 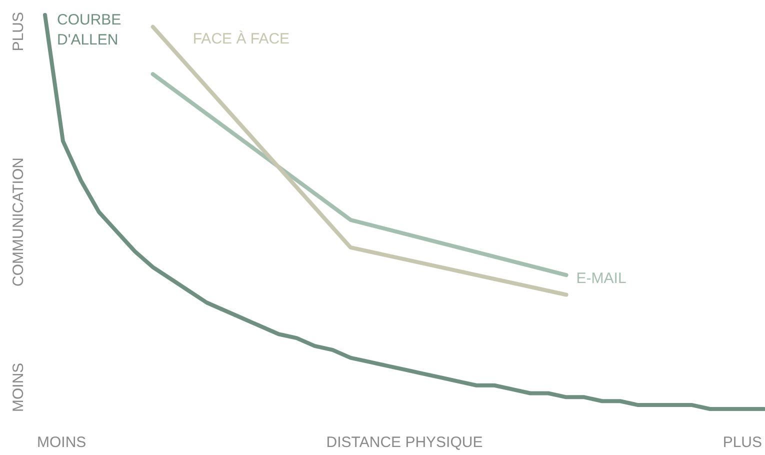 What do you see at coordinates (404, 443) in the screenshot?
I see `x-axis-title: DISTANCE PHYSIQUE` at bounding box center [404, 443].